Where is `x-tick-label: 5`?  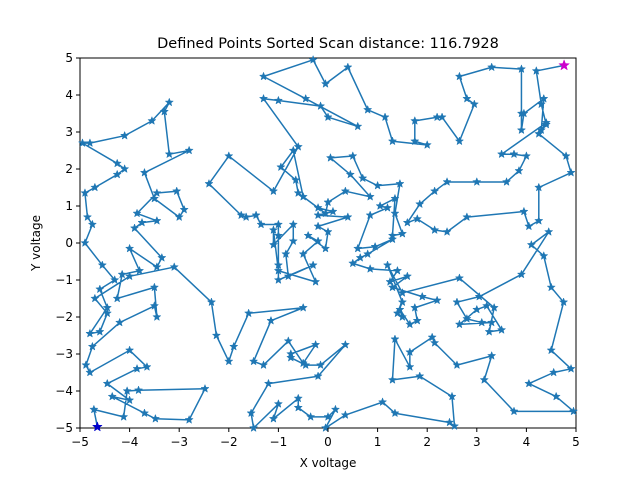 x-tick-label: 5 is located at coordinates (576, 442).